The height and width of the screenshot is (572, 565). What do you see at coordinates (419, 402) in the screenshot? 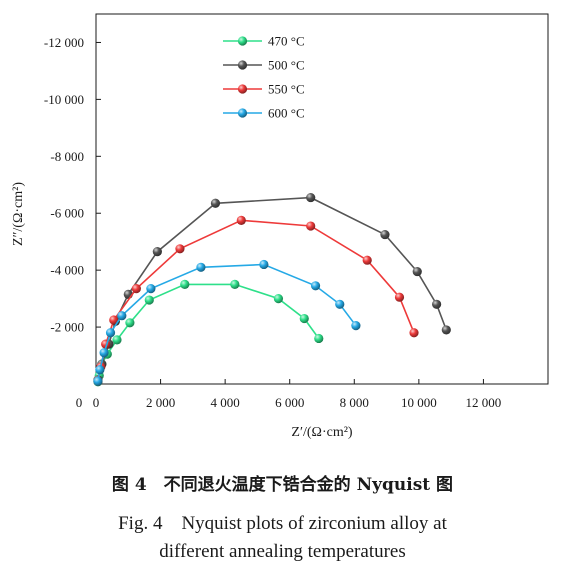
I see `x-tick-label: 10 000` at bounding box center [419, 402].